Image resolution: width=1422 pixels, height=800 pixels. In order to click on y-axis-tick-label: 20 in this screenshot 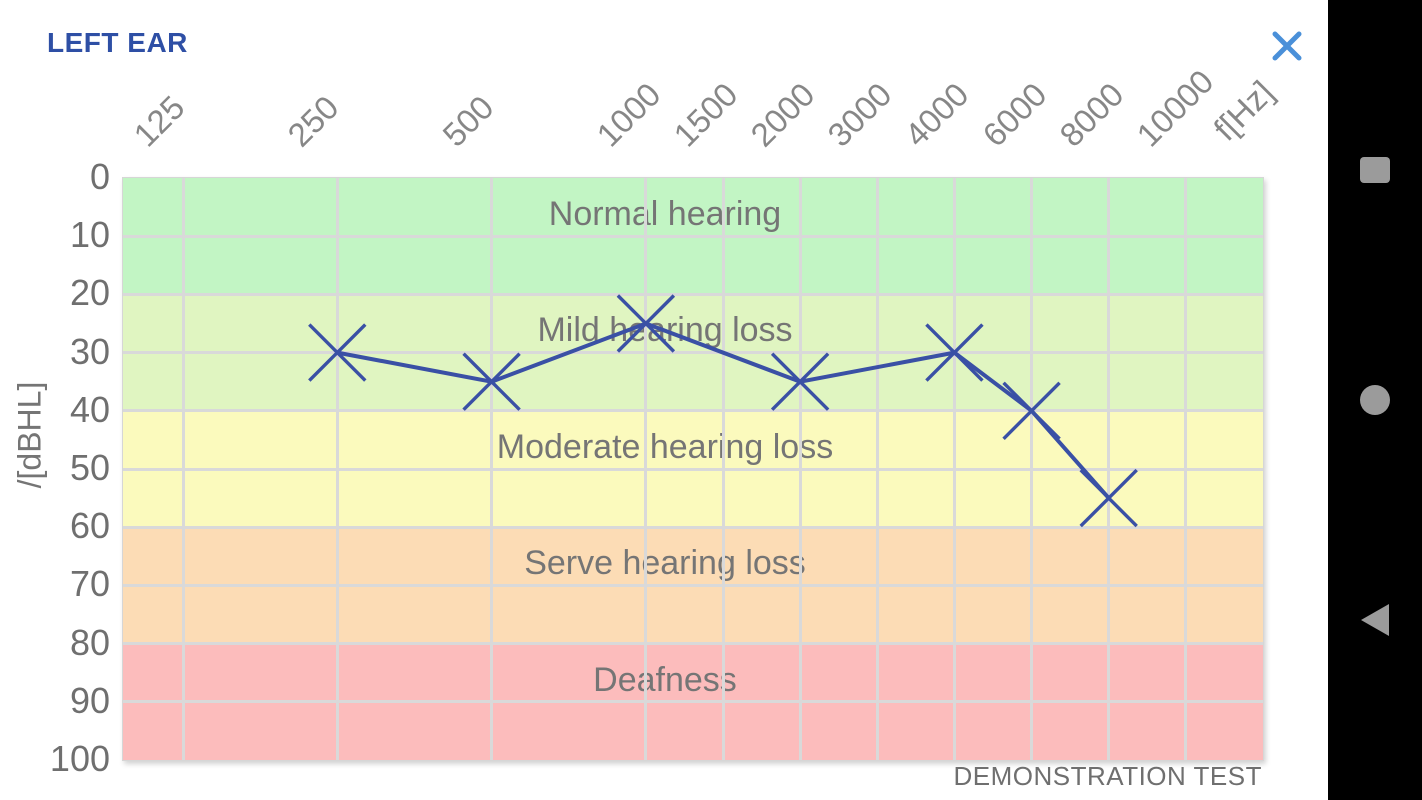, I will do `click(89, 293)`.